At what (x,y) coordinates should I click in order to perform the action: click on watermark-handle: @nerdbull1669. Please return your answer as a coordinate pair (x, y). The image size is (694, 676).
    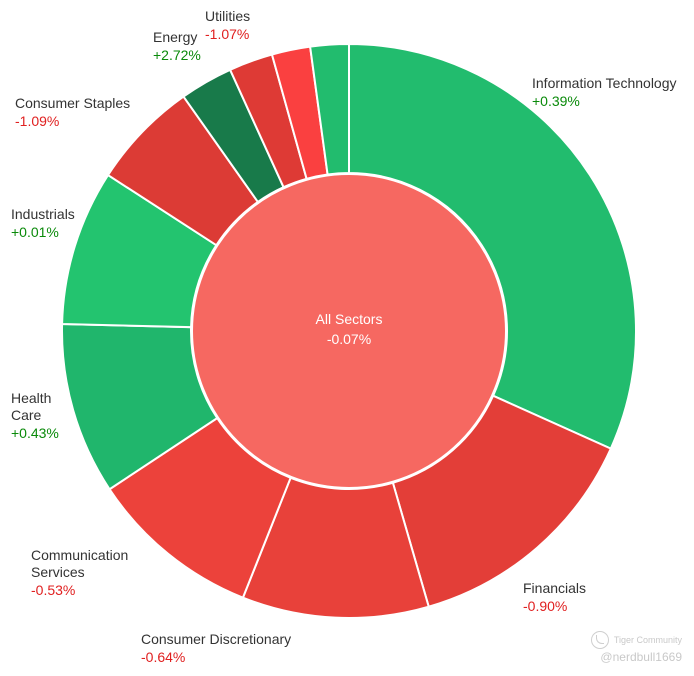
    Looking at the image, I should click on (641, 657).